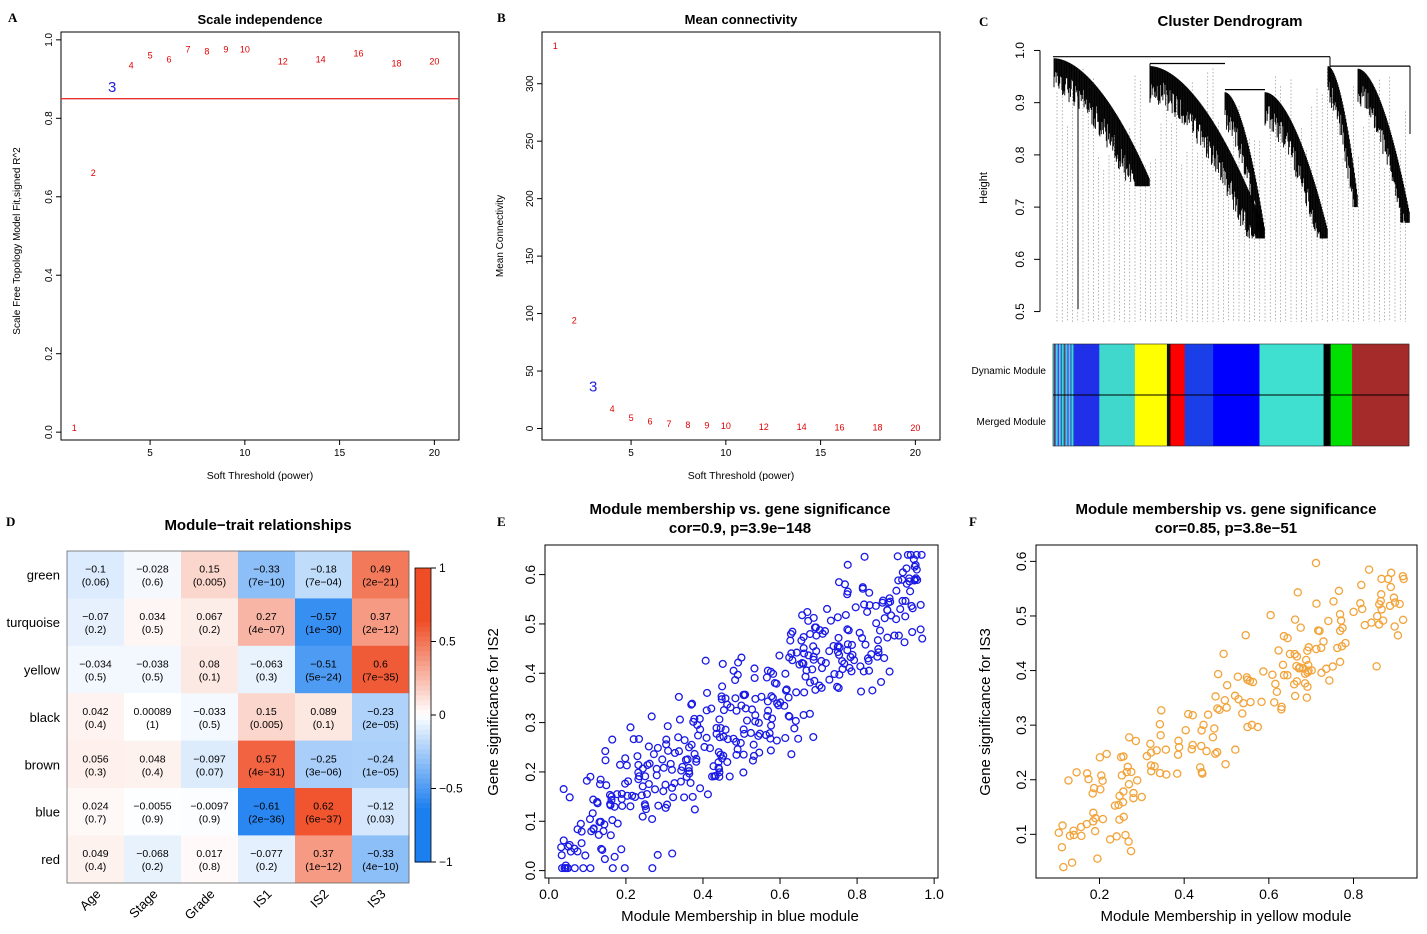 This screenshot has width=1427, height=934. Describe the element at coordinates (380, 678) in the screenshot. I see `heatmap-cell-pvalue: (7e−35)` at that location.